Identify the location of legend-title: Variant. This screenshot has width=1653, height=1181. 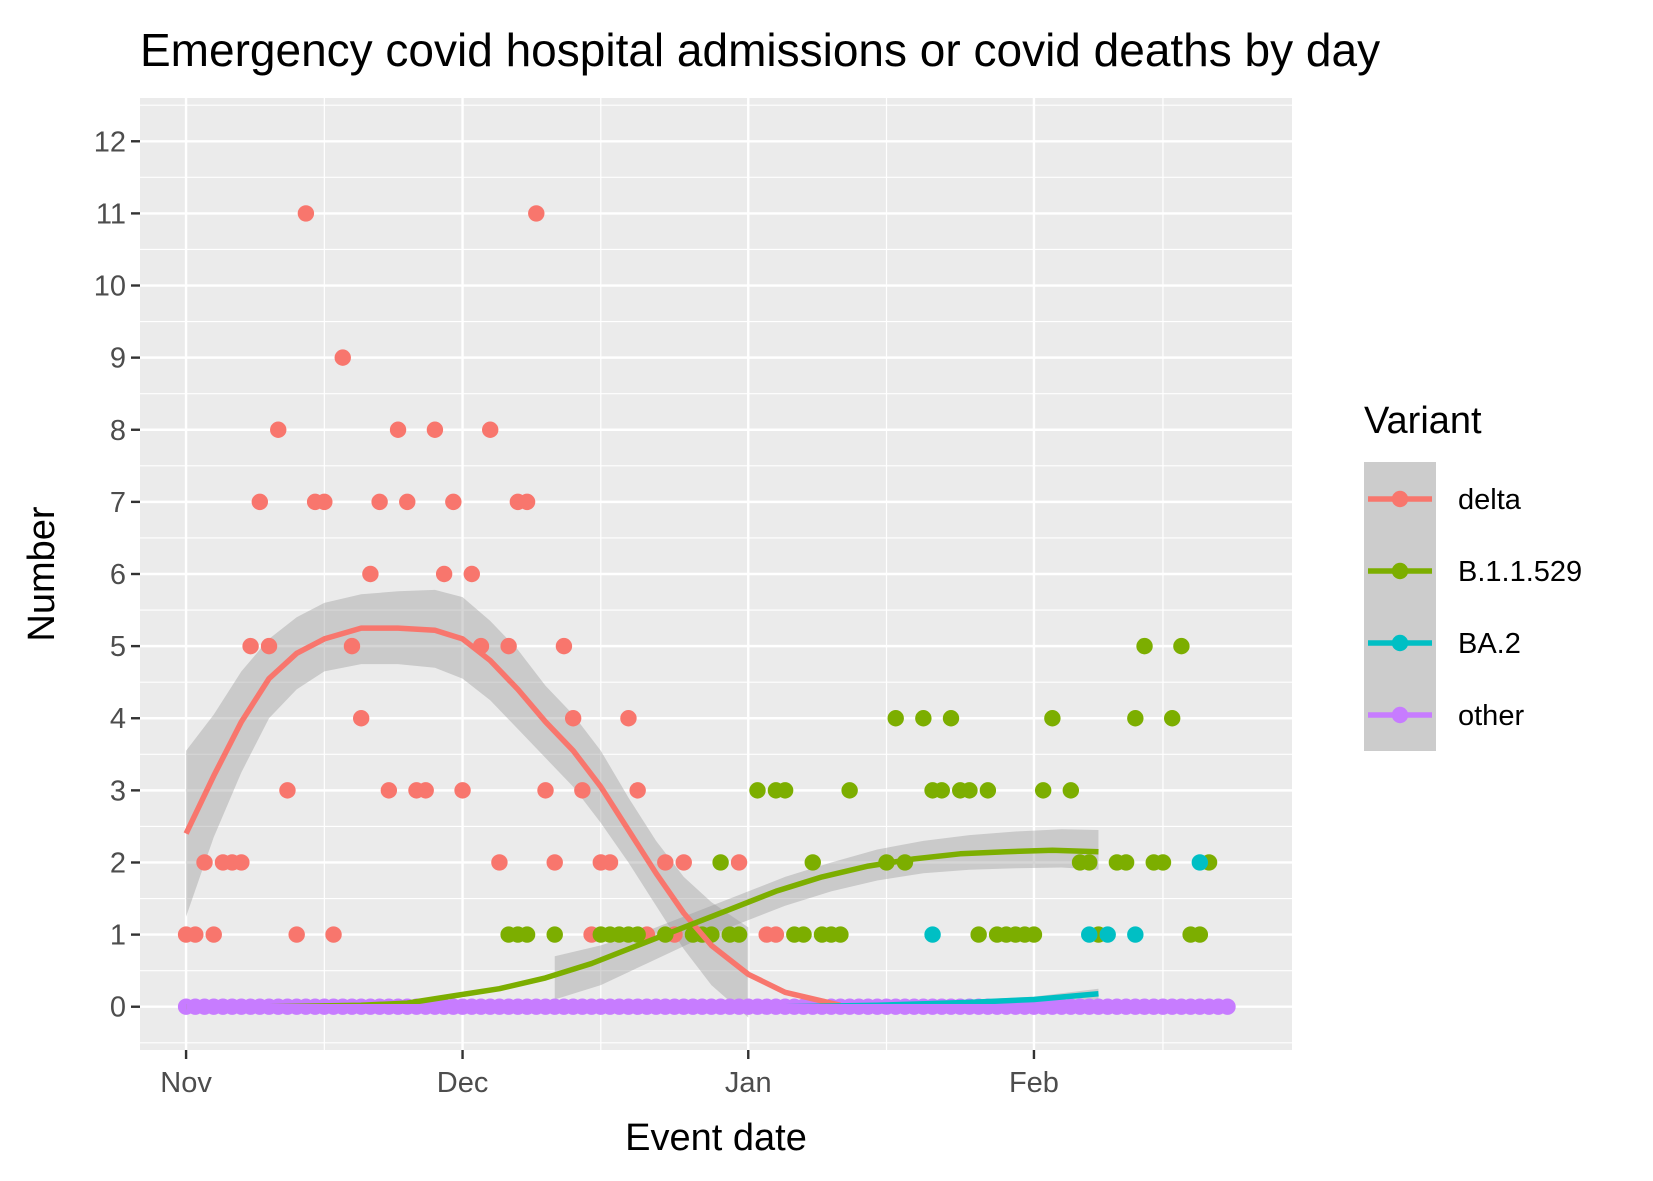
(1423, 421).